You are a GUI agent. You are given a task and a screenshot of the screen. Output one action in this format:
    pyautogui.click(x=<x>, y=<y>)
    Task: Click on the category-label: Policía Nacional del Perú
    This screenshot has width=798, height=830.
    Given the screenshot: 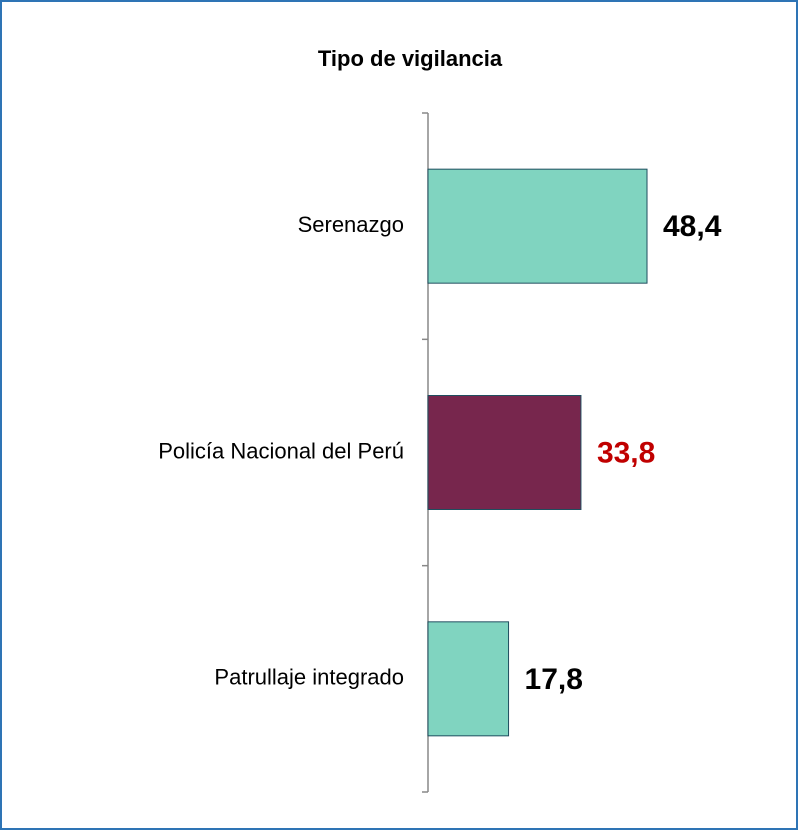 What is the action you would take?
    pyautogui.click(x=281, y=450)
    